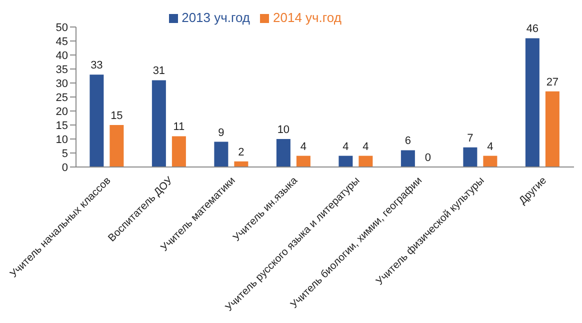 The width and height of the screenshot is (582, 323). Describe the element at coordinates (62, 28) in the screenshot. I see `y-tick-label: 50` at that location.